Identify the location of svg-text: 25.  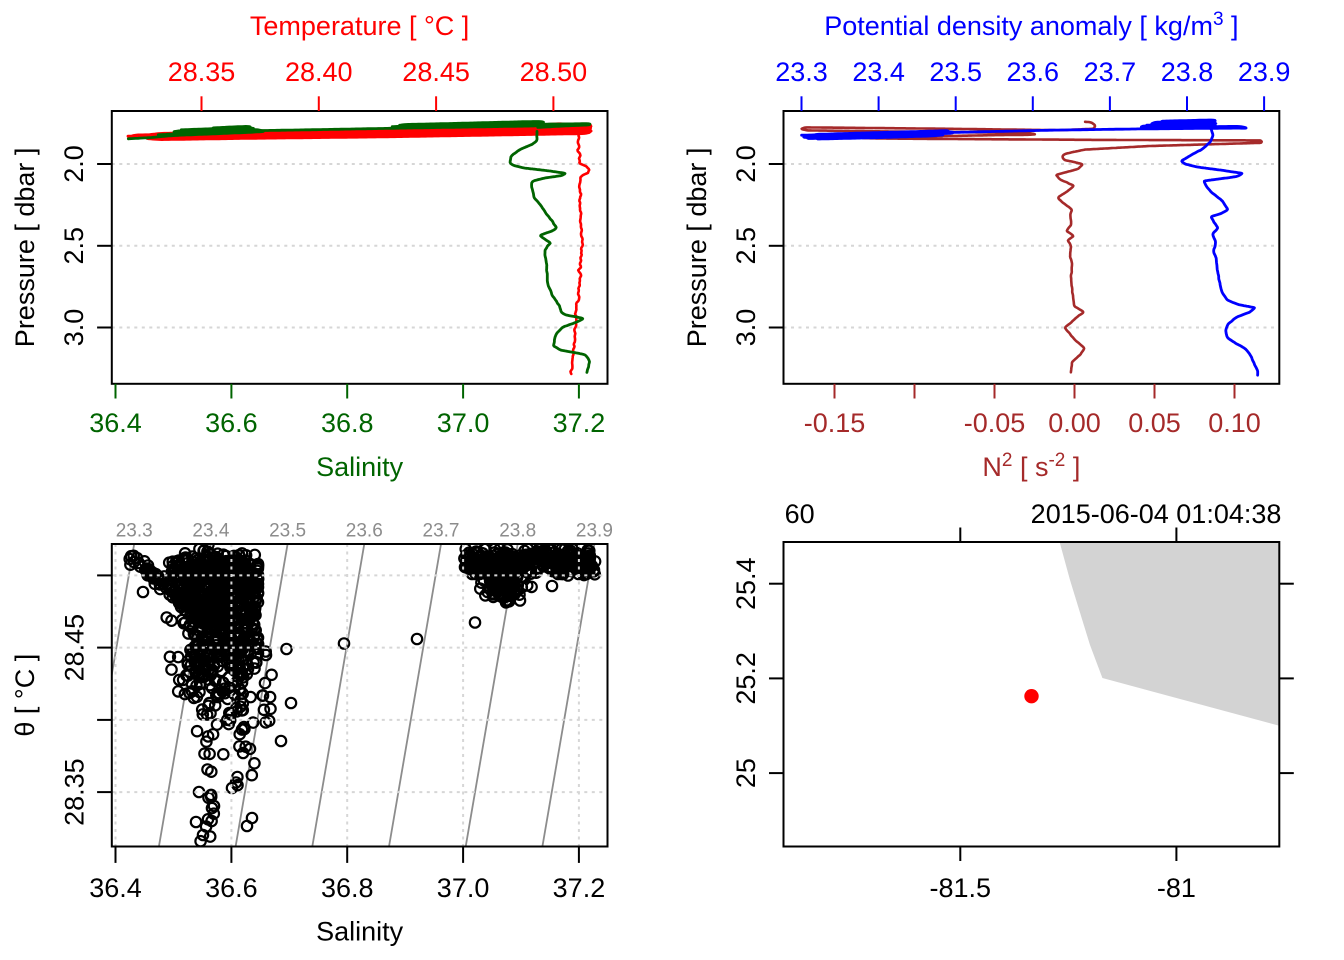
(746, 773).